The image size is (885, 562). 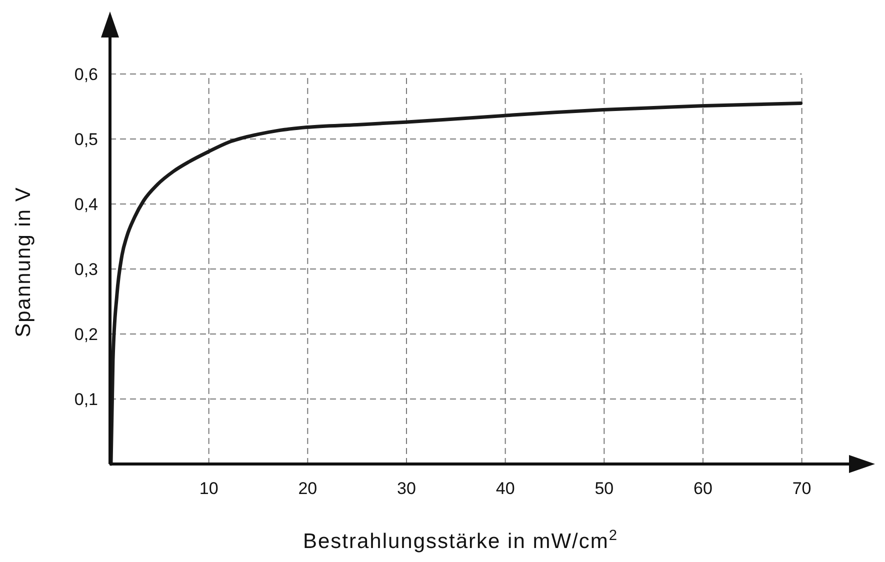 I want to click on x-tick-label: 40, so click(x=505, y=488).